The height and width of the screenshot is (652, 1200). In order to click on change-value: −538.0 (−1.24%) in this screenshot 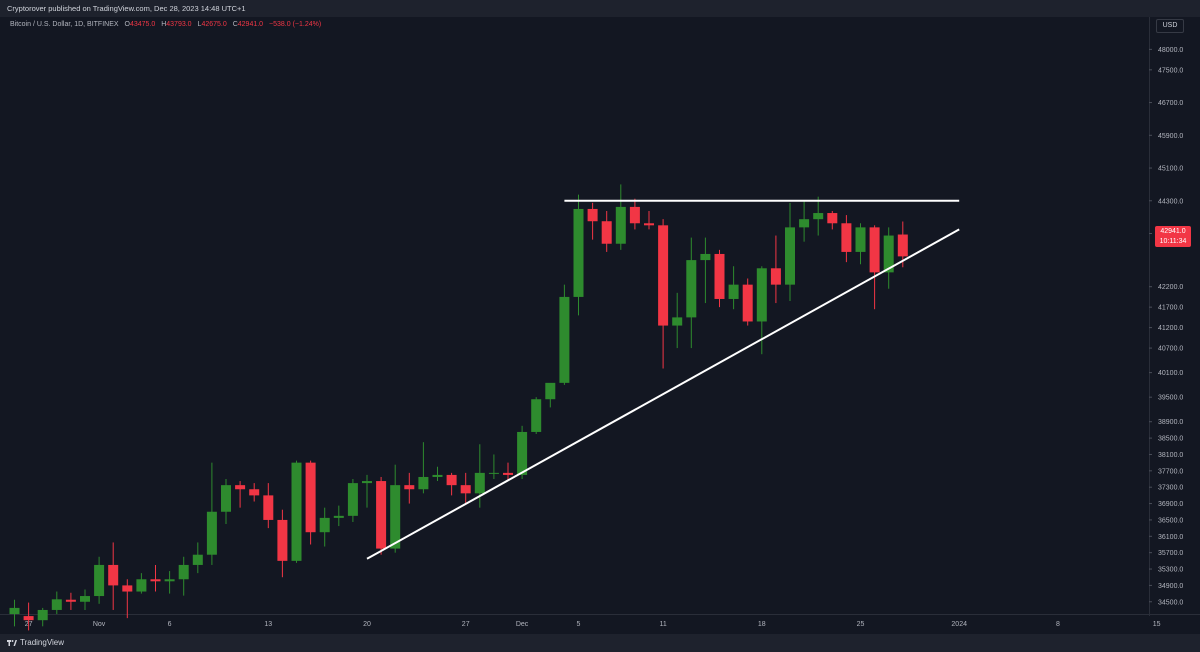, I will do `click(295, 24)`.